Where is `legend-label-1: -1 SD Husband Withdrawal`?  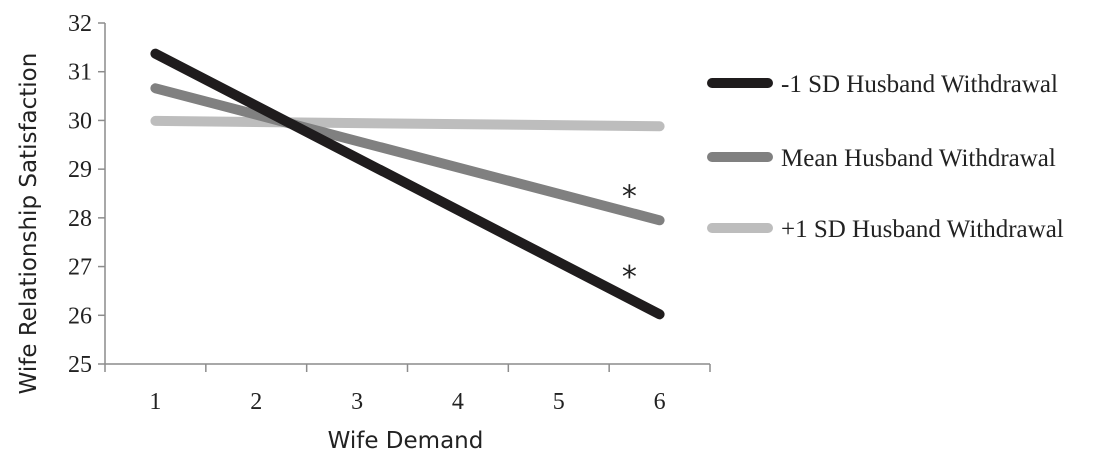
legend-label-1: -1 SD Husband Withdrawal is located at coordinates (919, 84).